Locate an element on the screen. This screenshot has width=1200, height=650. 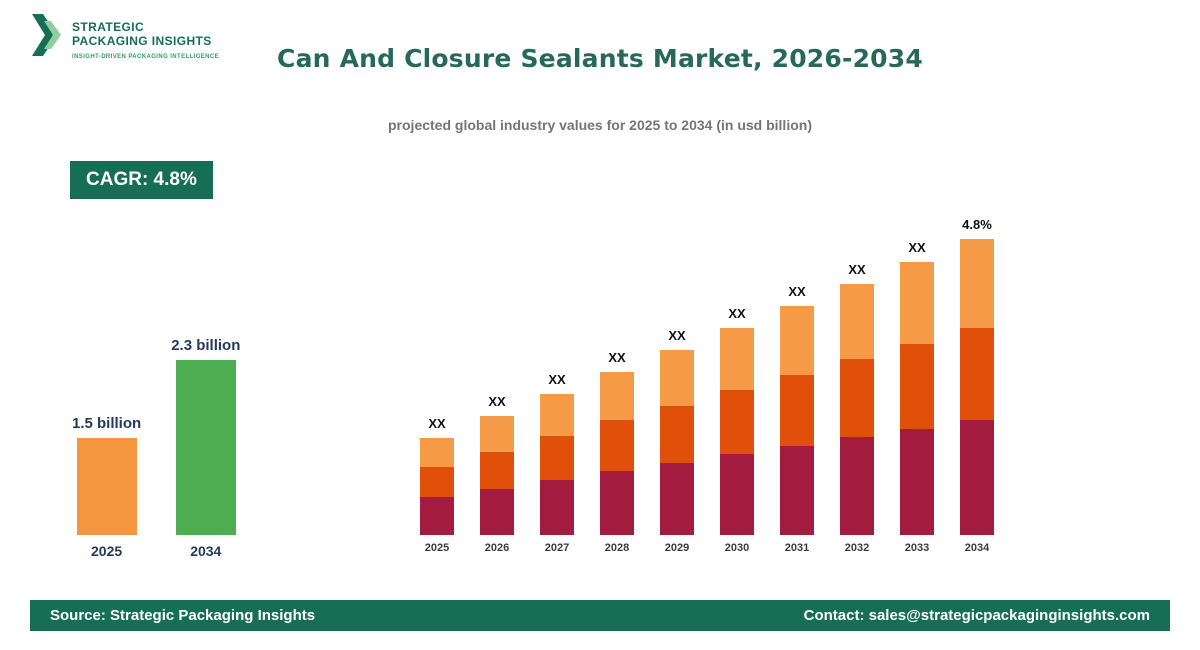
comparison-bar-2034: 2.3 billion 2034 is located at coordinates (205, 448).